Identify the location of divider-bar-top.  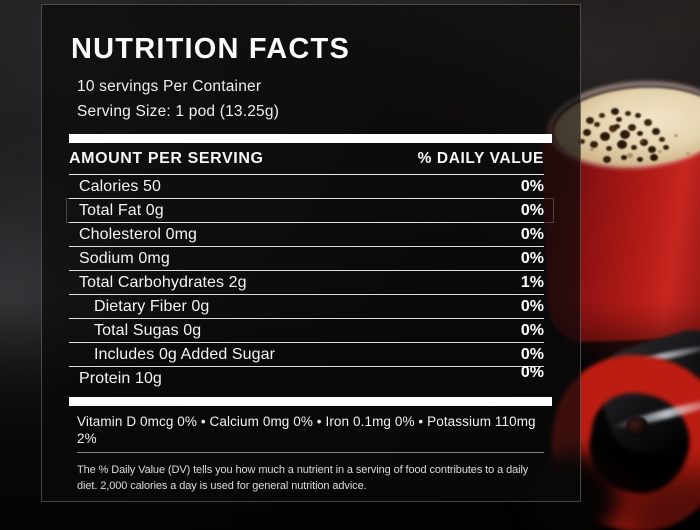
(310, 138).